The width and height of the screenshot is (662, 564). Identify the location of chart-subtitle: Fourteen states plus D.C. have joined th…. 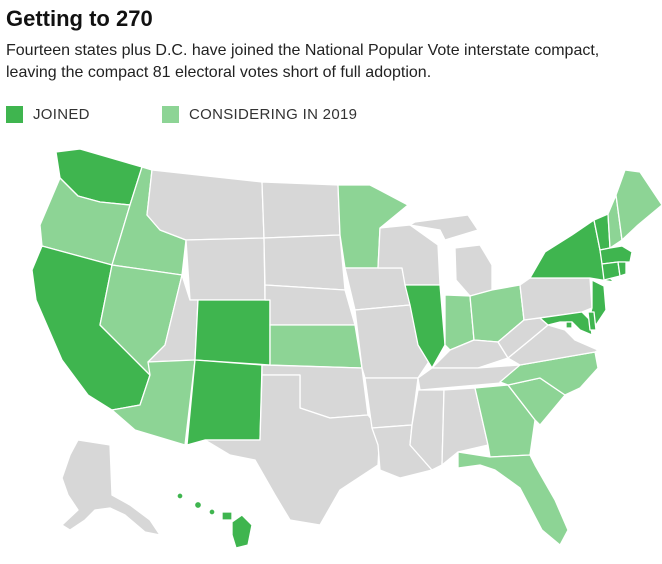
(303, 61).